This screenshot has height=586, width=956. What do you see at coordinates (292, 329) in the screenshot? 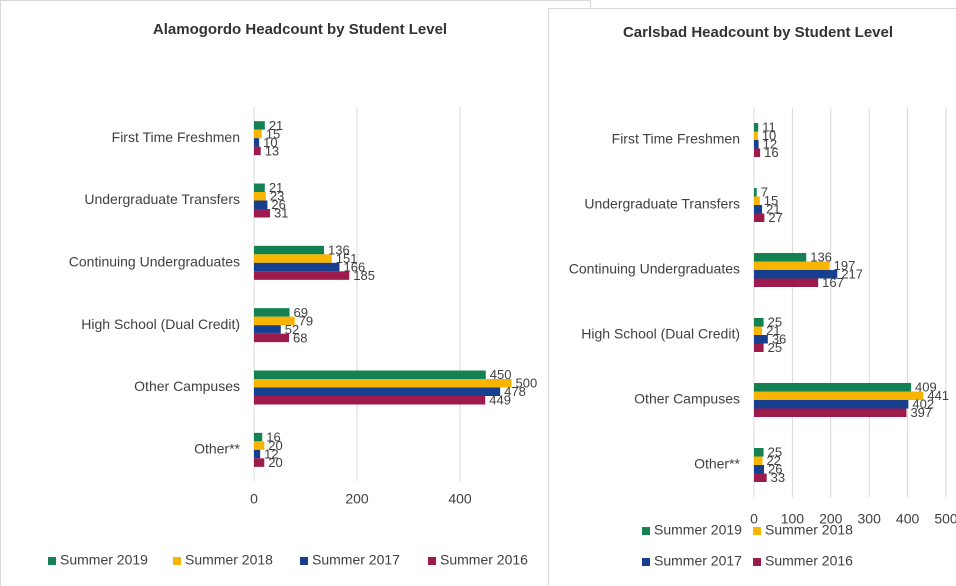
I see `value-label: 52` at bounding box center [292, 329].